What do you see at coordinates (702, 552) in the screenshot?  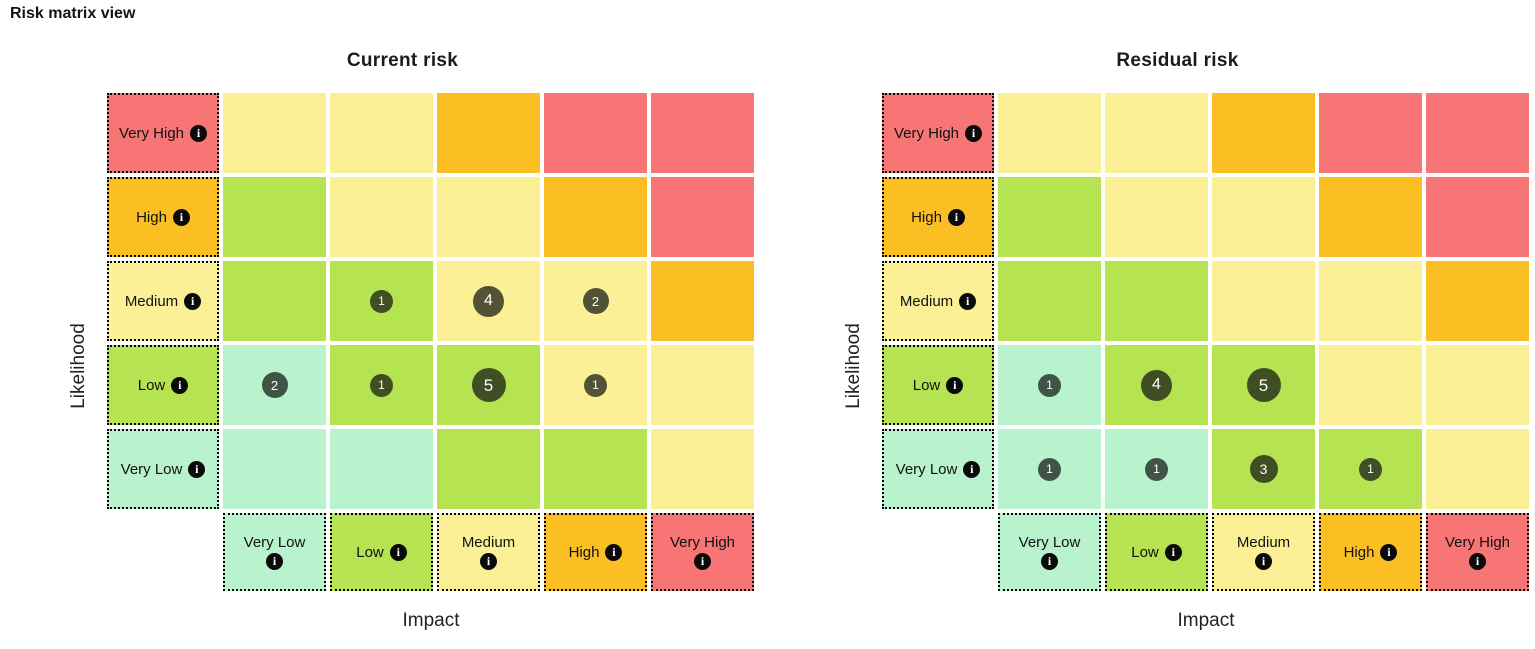 I see `col-header-very-high: Very High i` at bounding box center [702, 552].